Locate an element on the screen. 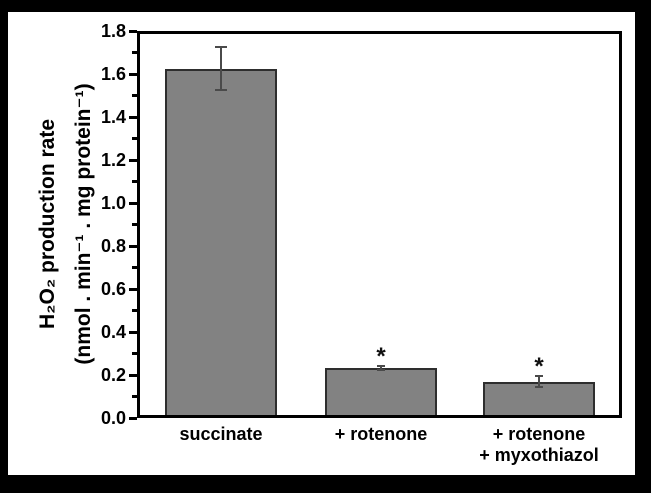 The image size is (651, 493). y-tick-label: 0.4 is located at coordinates (113, 332).